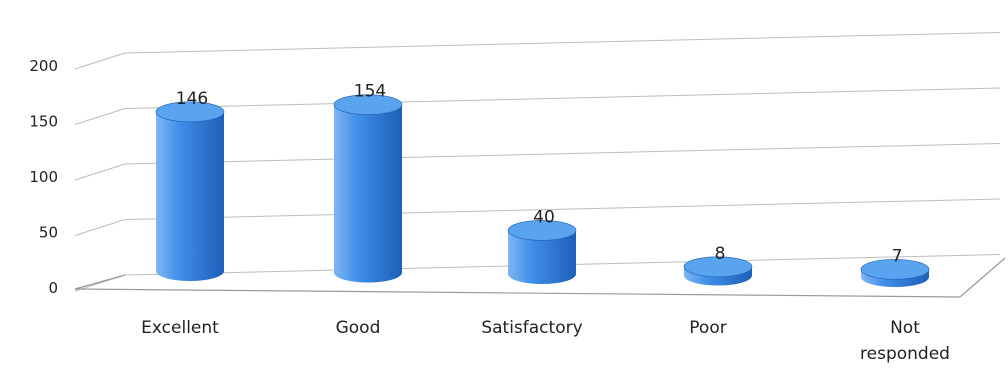 The width and height of the screenshot is (1008, 382). What do you see at coordinates (720, 254) in the screenshot?
I see `data-label: 8` at bounding box center [720, 254].